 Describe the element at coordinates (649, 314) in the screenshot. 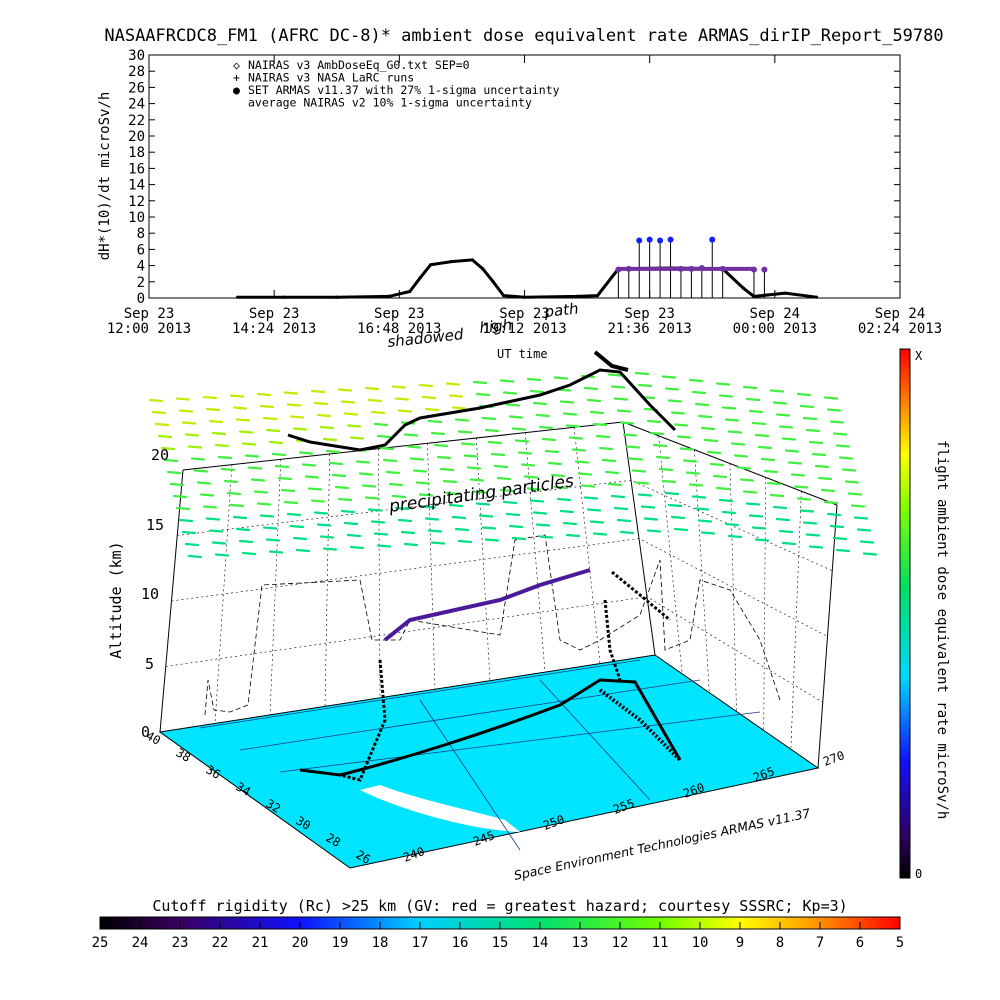

I see `dose-x-tick-label-date: Sep 23` at that location.